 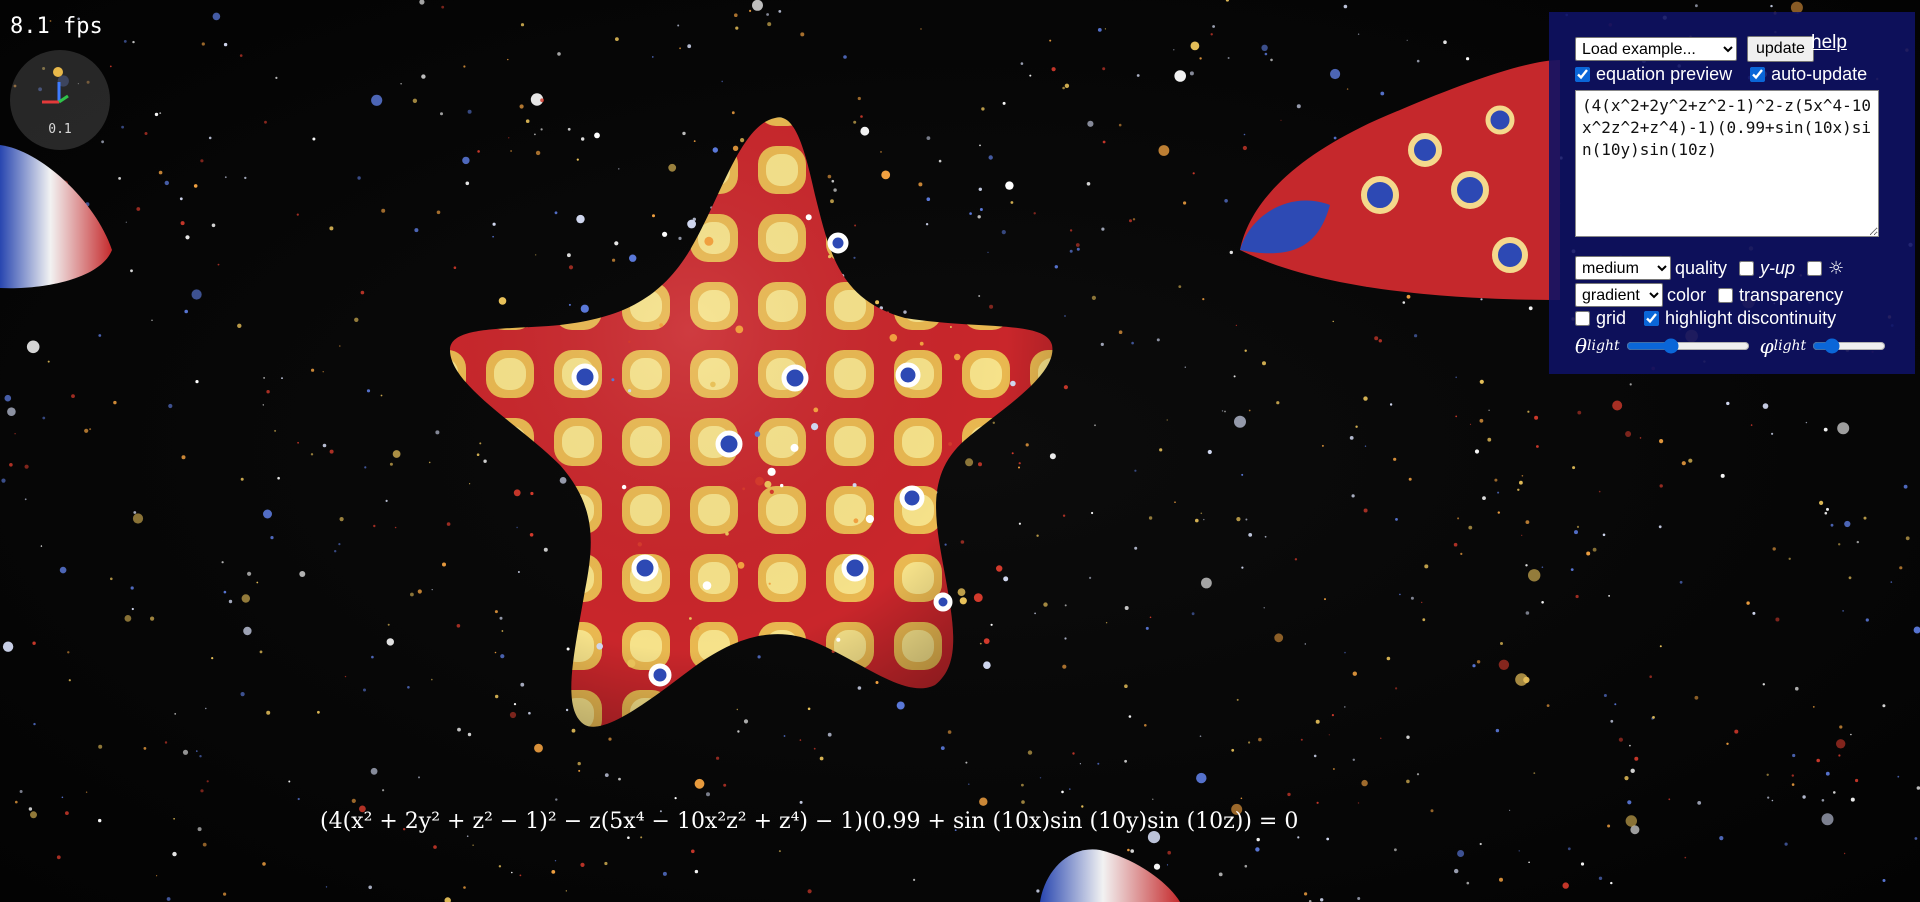 What do you see at coordinates (1758, 74) in the screenshot?
I see `auto-update-checkbox` at bounding box center [1758, 74].